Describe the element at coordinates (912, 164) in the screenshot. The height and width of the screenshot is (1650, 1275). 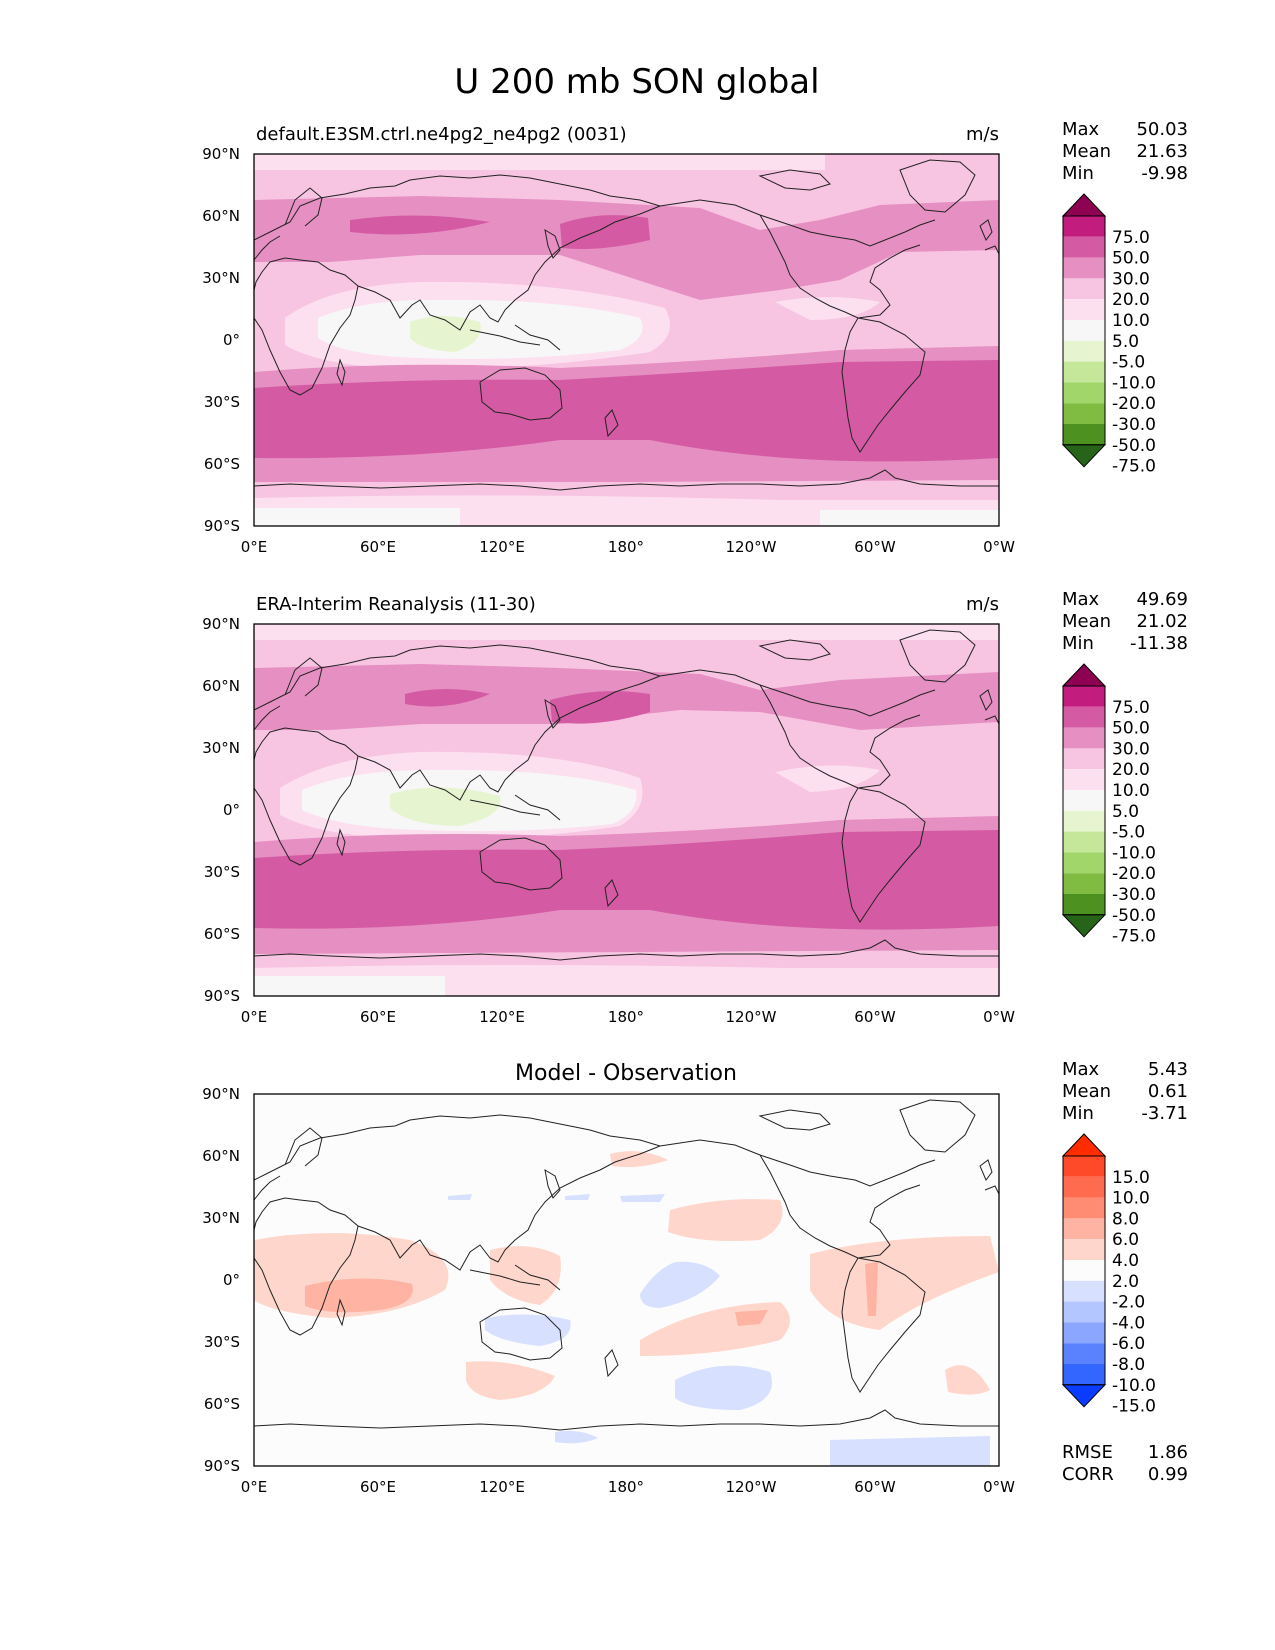
I see `contour-band-npole-right` at that location.